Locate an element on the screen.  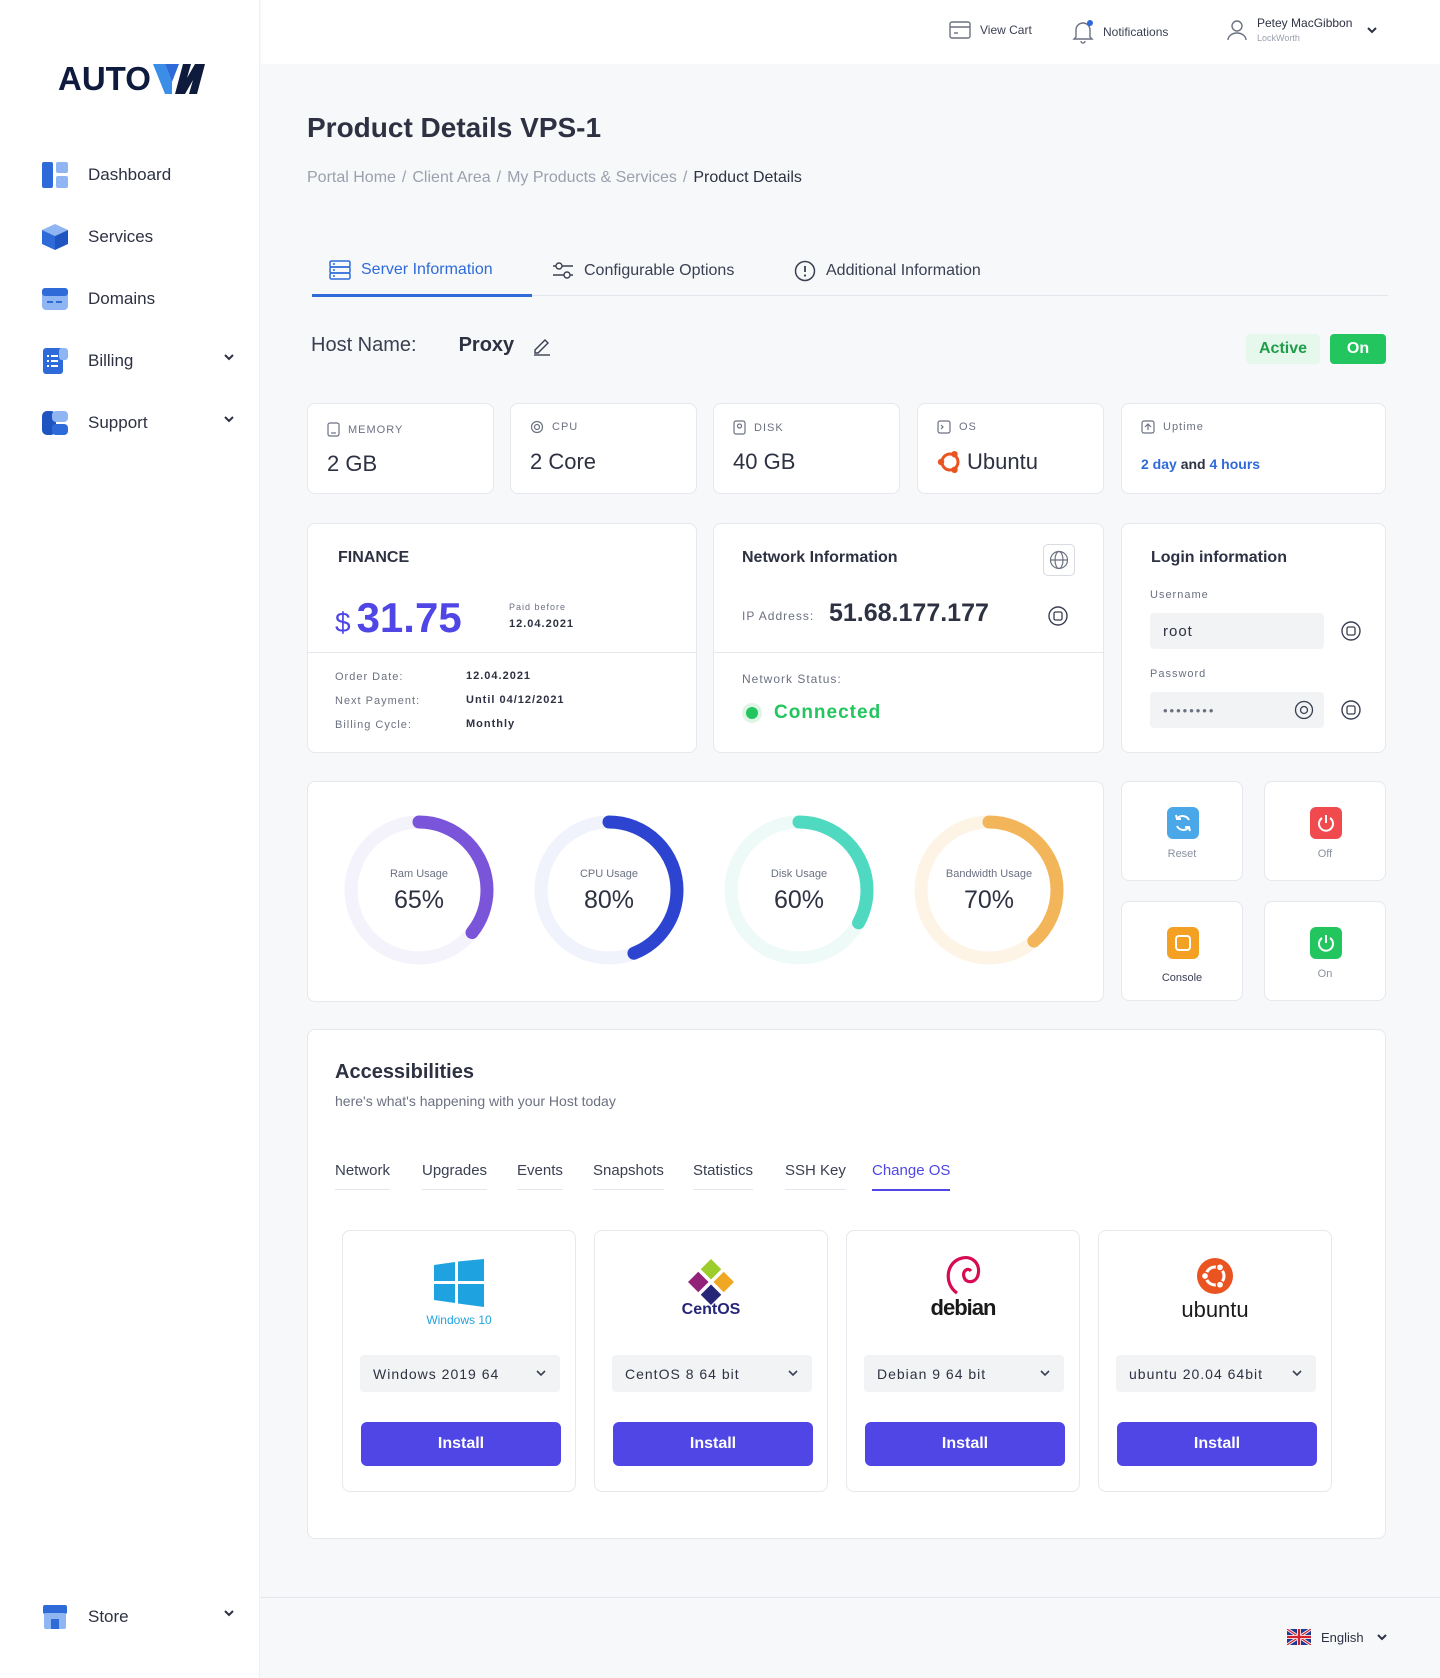
debian-logo: debian is located at coordinates (963, 1287).